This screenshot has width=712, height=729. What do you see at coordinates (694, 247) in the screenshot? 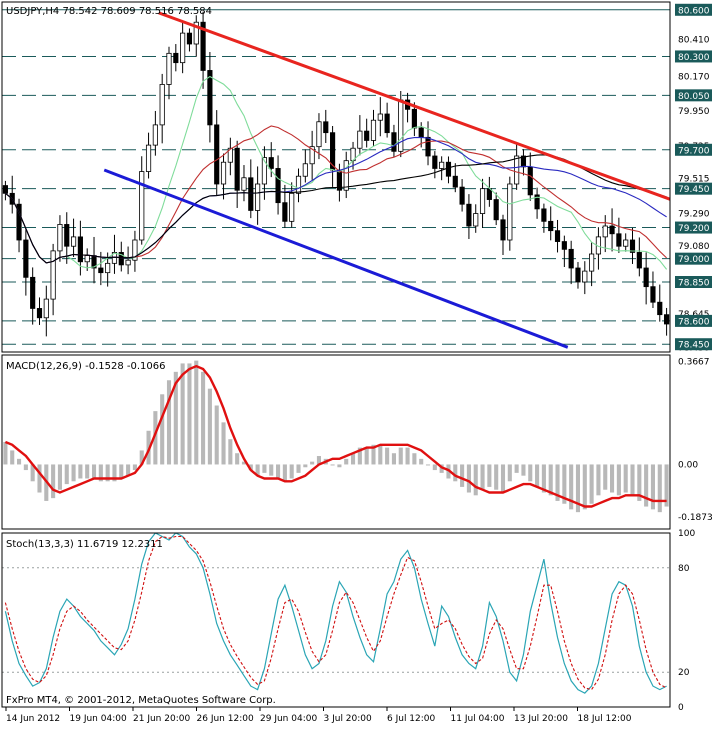
I see `price-tick-label: 79.080` at bounding box center [694, 247].